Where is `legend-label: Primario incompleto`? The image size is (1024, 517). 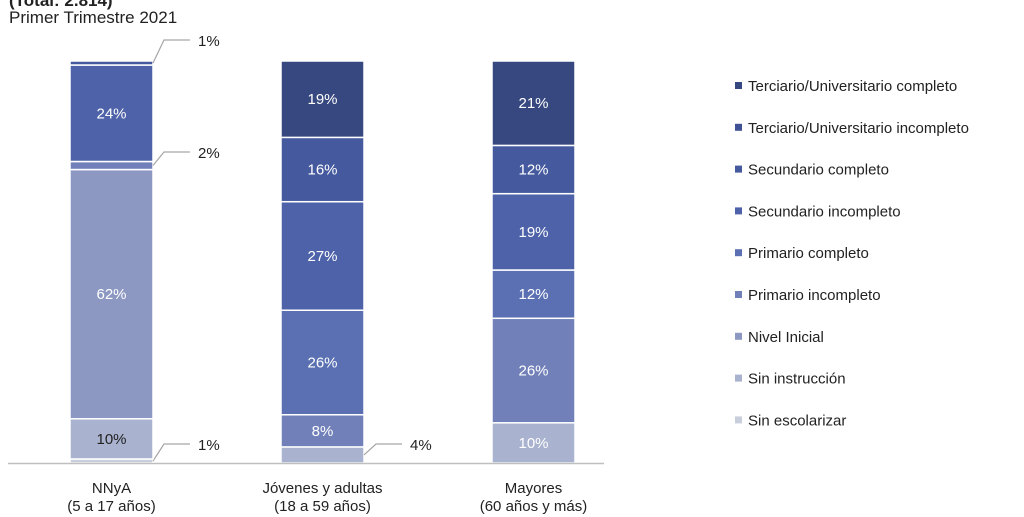
legend-label: Primario incompleto is located at coordinates (814, 295).